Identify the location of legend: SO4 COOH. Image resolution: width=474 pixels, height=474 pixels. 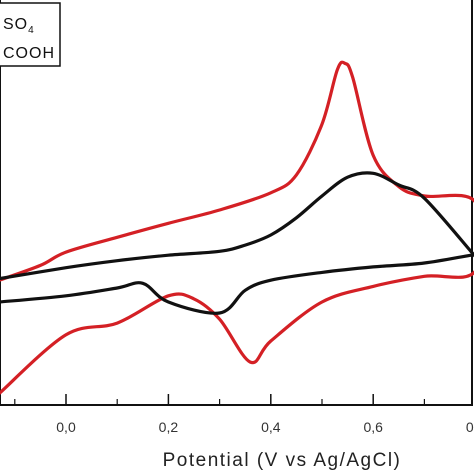
(30, 34).